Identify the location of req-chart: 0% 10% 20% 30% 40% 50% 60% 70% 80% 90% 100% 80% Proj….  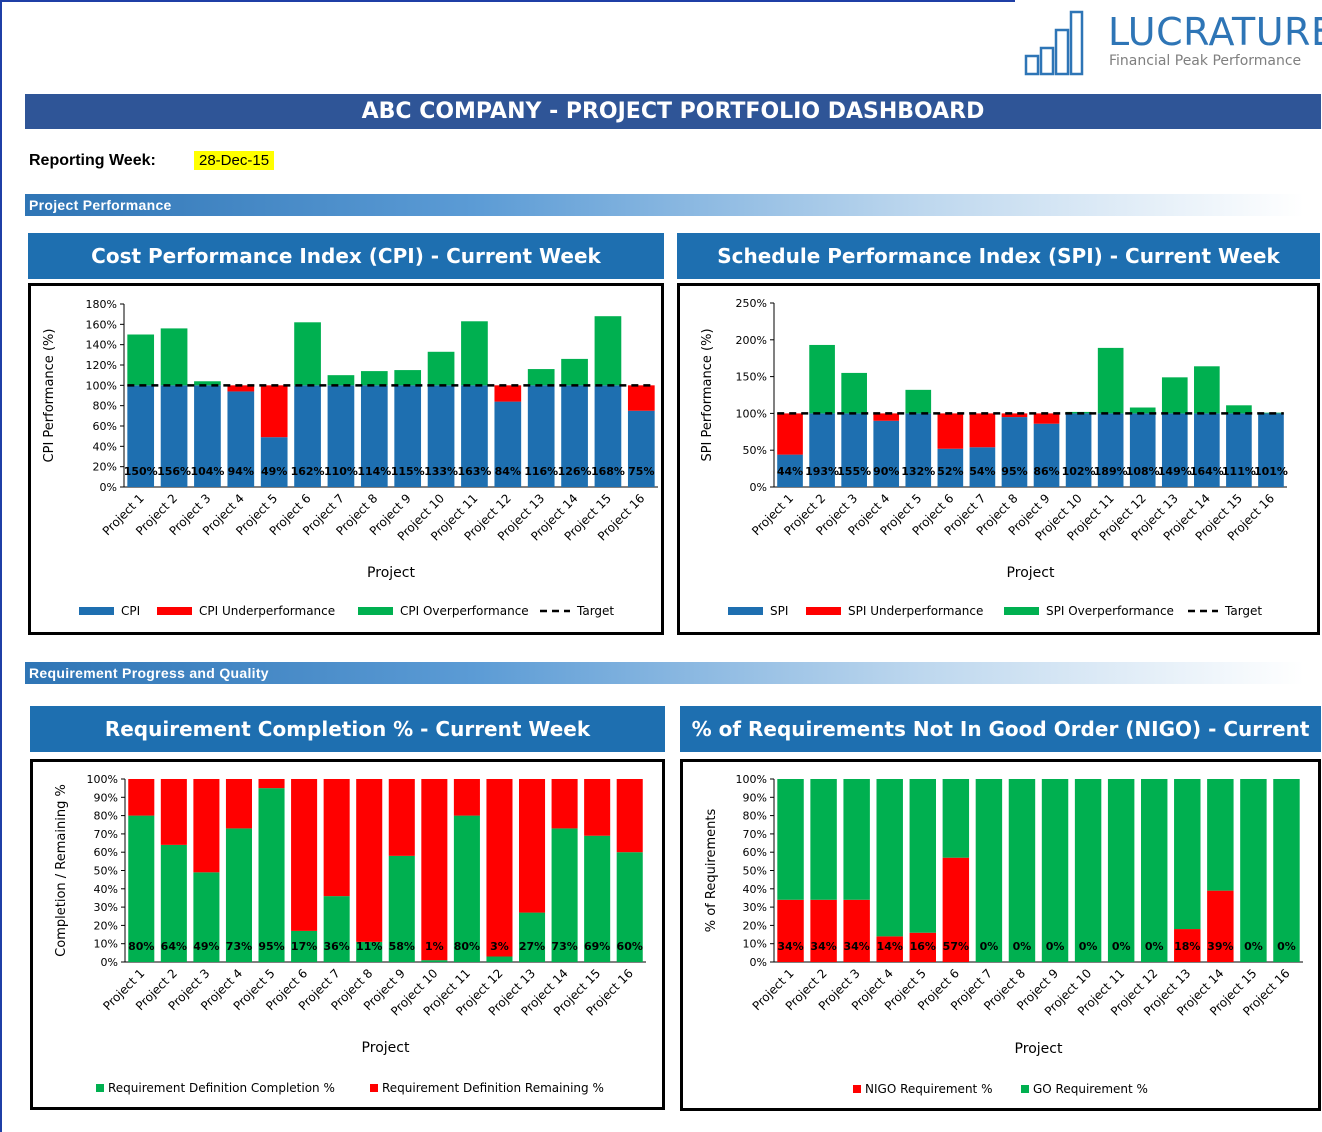
(347, 934).